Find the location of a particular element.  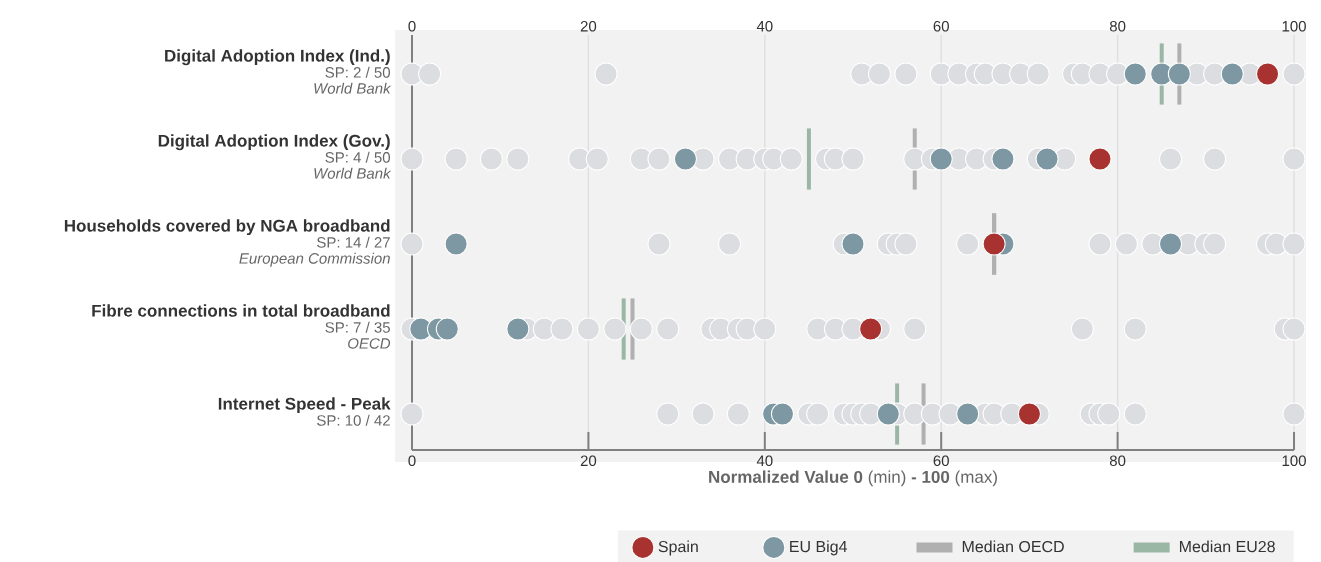

text: SP: 14 / 27 is located at coordinates (353, 242).